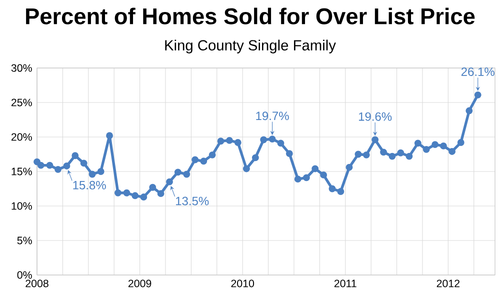  I want to click on chart-subtitle: King County Single Family, so click(250, 47).